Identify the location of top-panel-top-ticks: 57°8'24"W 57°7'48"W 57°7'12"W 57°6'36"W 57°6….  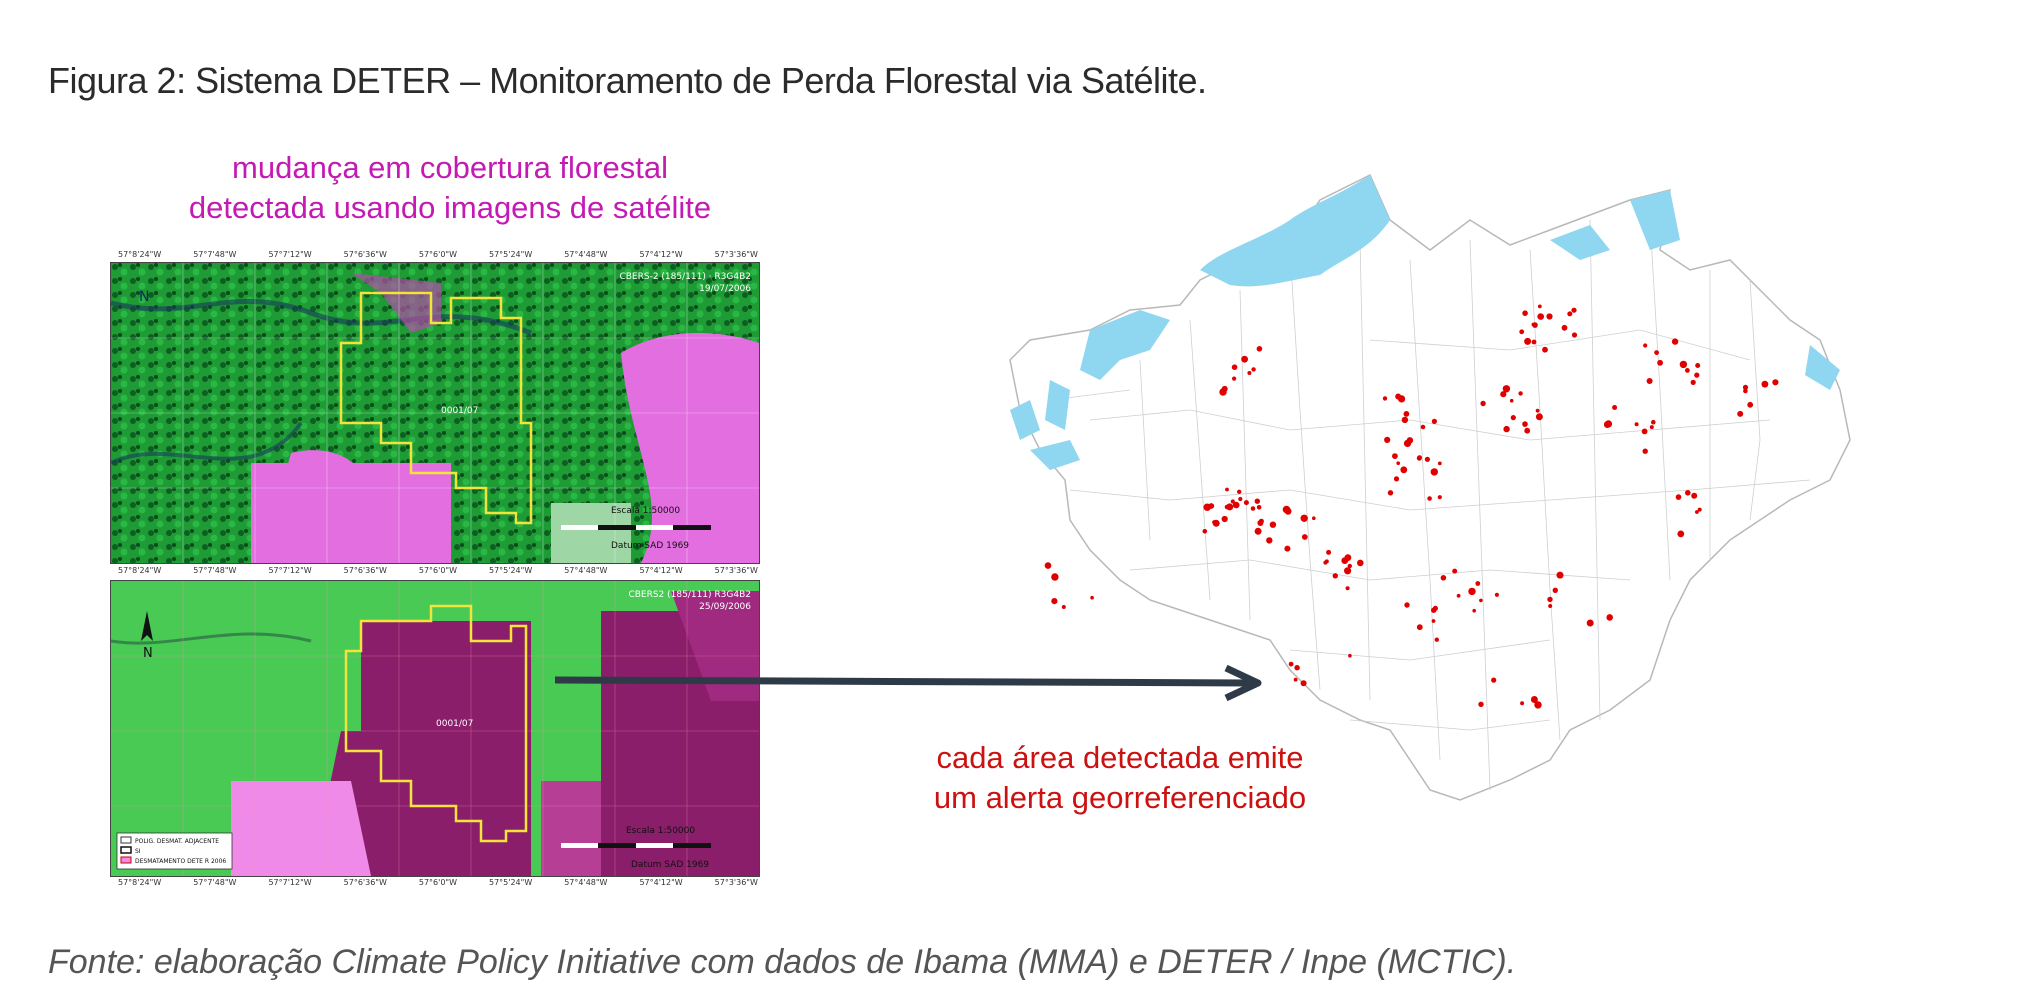
(438, 254).